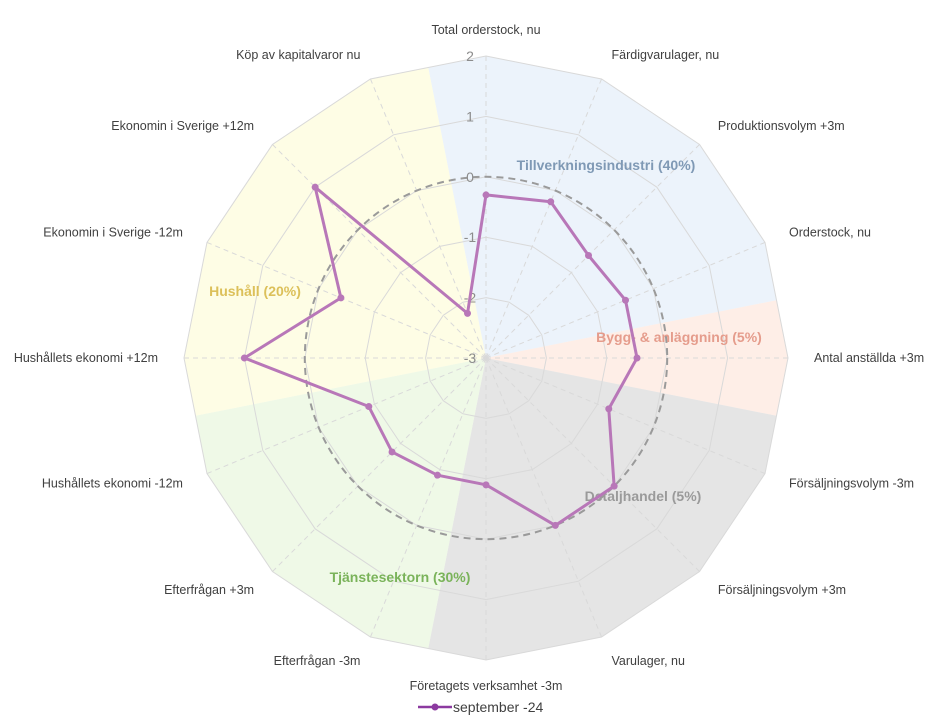 Image resolution: width=946 pixels, height=726 pixels. What do you see at coordinates (182, 126) in the screenshot?
I see `axis-label: Ekonomin i Sverige +12m` at bounding box center [182, 126].